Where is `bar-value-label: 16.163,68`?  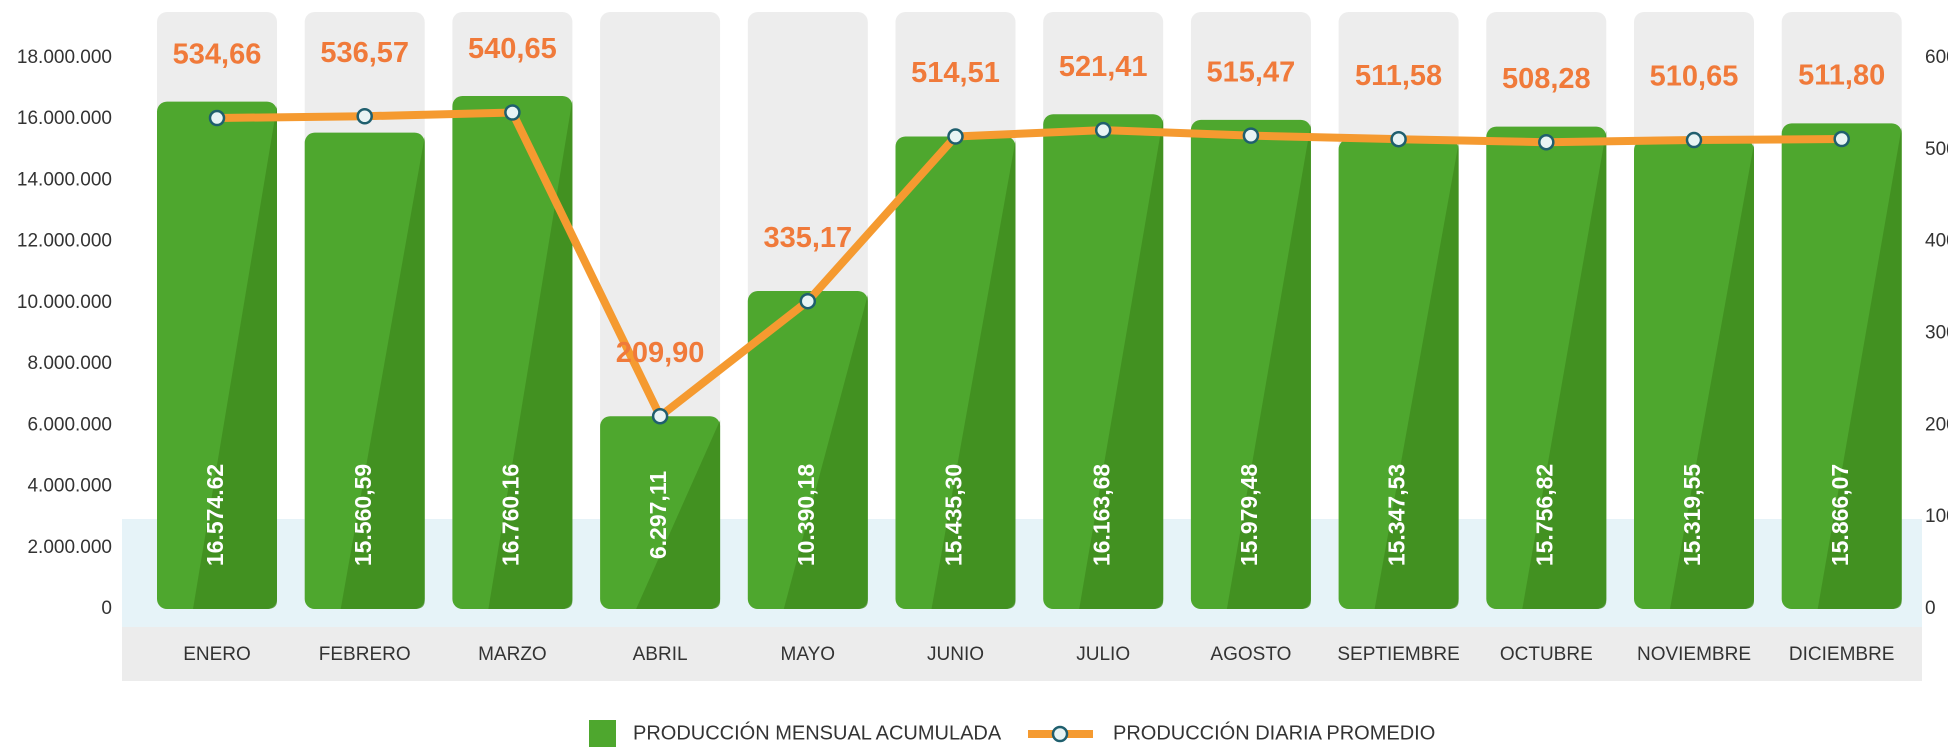 bar-value-label: 16.163,68 is located at coordinates (1101, 515).